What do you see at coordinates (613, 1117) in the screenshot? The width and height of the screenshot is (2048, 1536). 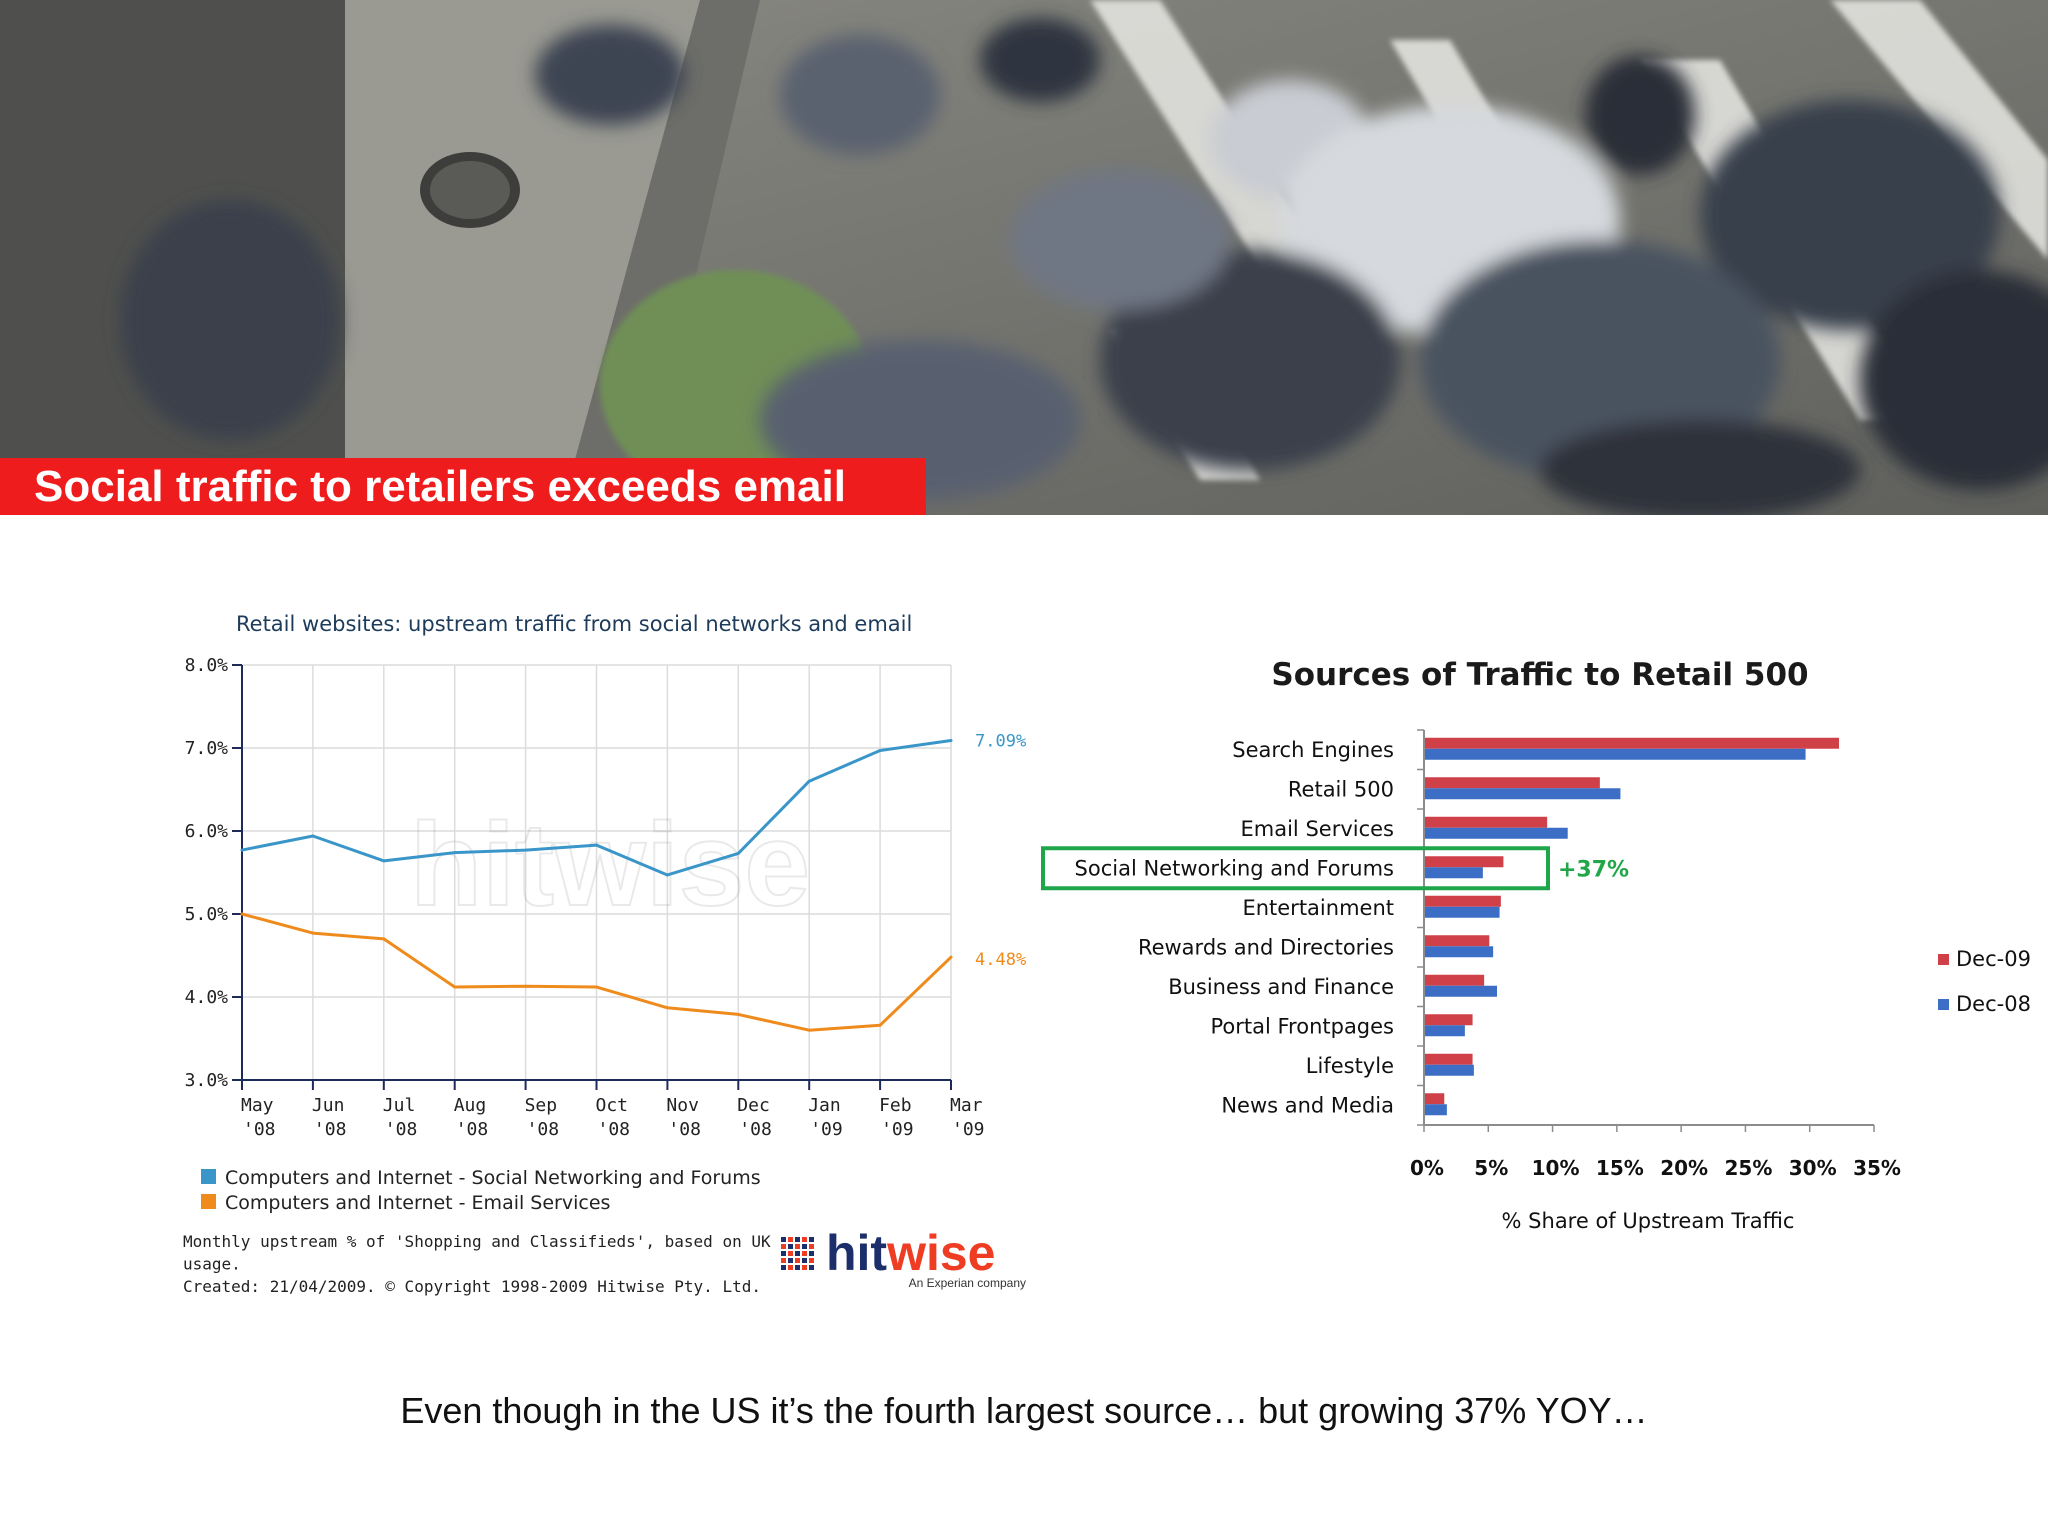 I see `x-tick-label: Oct '08` at bounding box center [613, 1117].